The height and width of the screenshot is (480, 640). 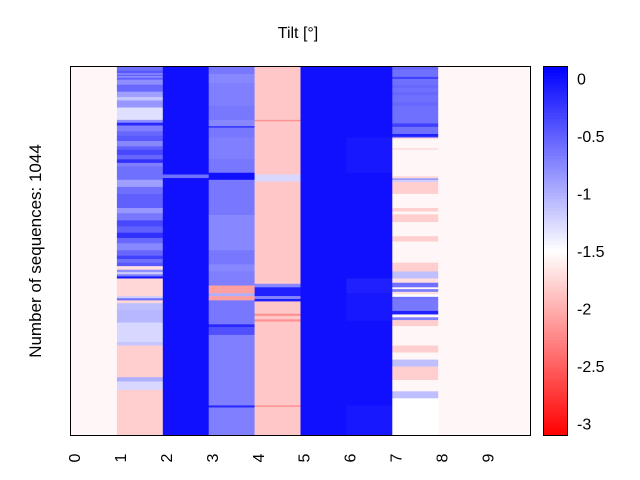 I want to click on x-tick-label: 7, so click(x=396, y=457).